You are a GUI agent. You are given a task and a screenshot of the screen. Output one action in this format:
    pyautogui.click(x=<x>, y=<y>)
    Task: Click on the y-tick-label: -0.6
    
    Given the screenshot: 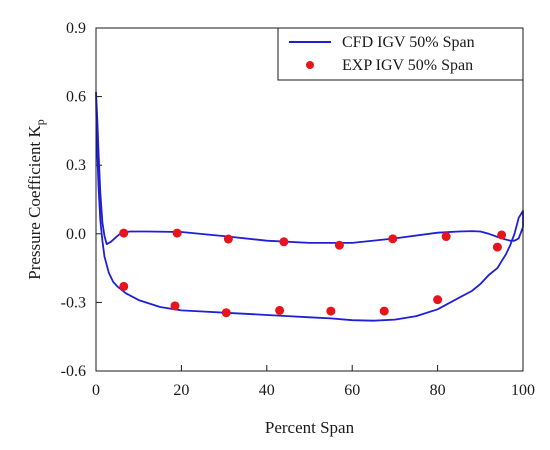 What is the action you would take?
    pyautogui.click(x=73, y=371)
    